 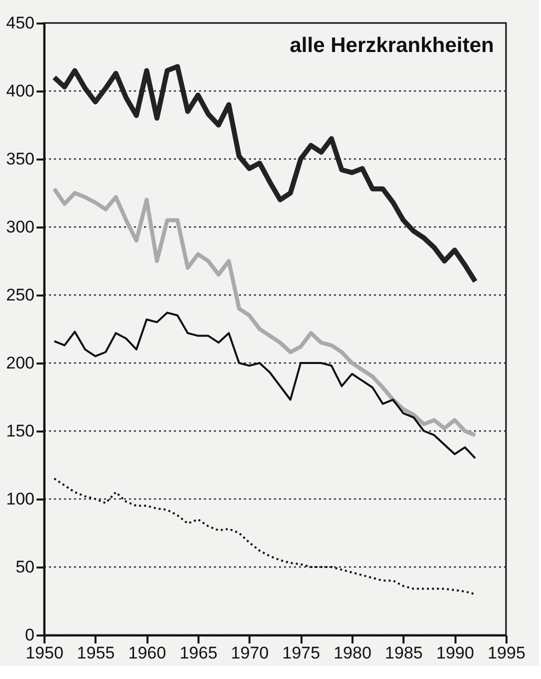 I want to click on x-tick-label: 1955, so click(x=95, y=653).